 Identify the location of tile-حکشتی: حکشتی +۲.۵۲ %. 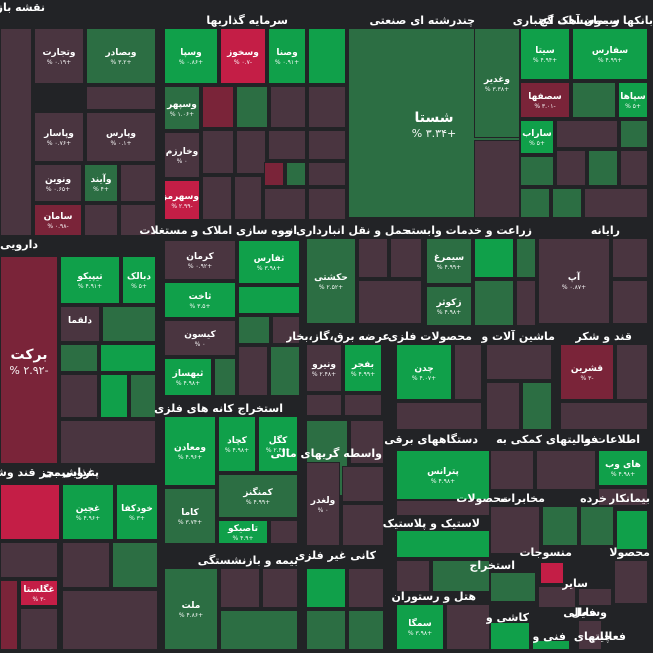
(331, 281).